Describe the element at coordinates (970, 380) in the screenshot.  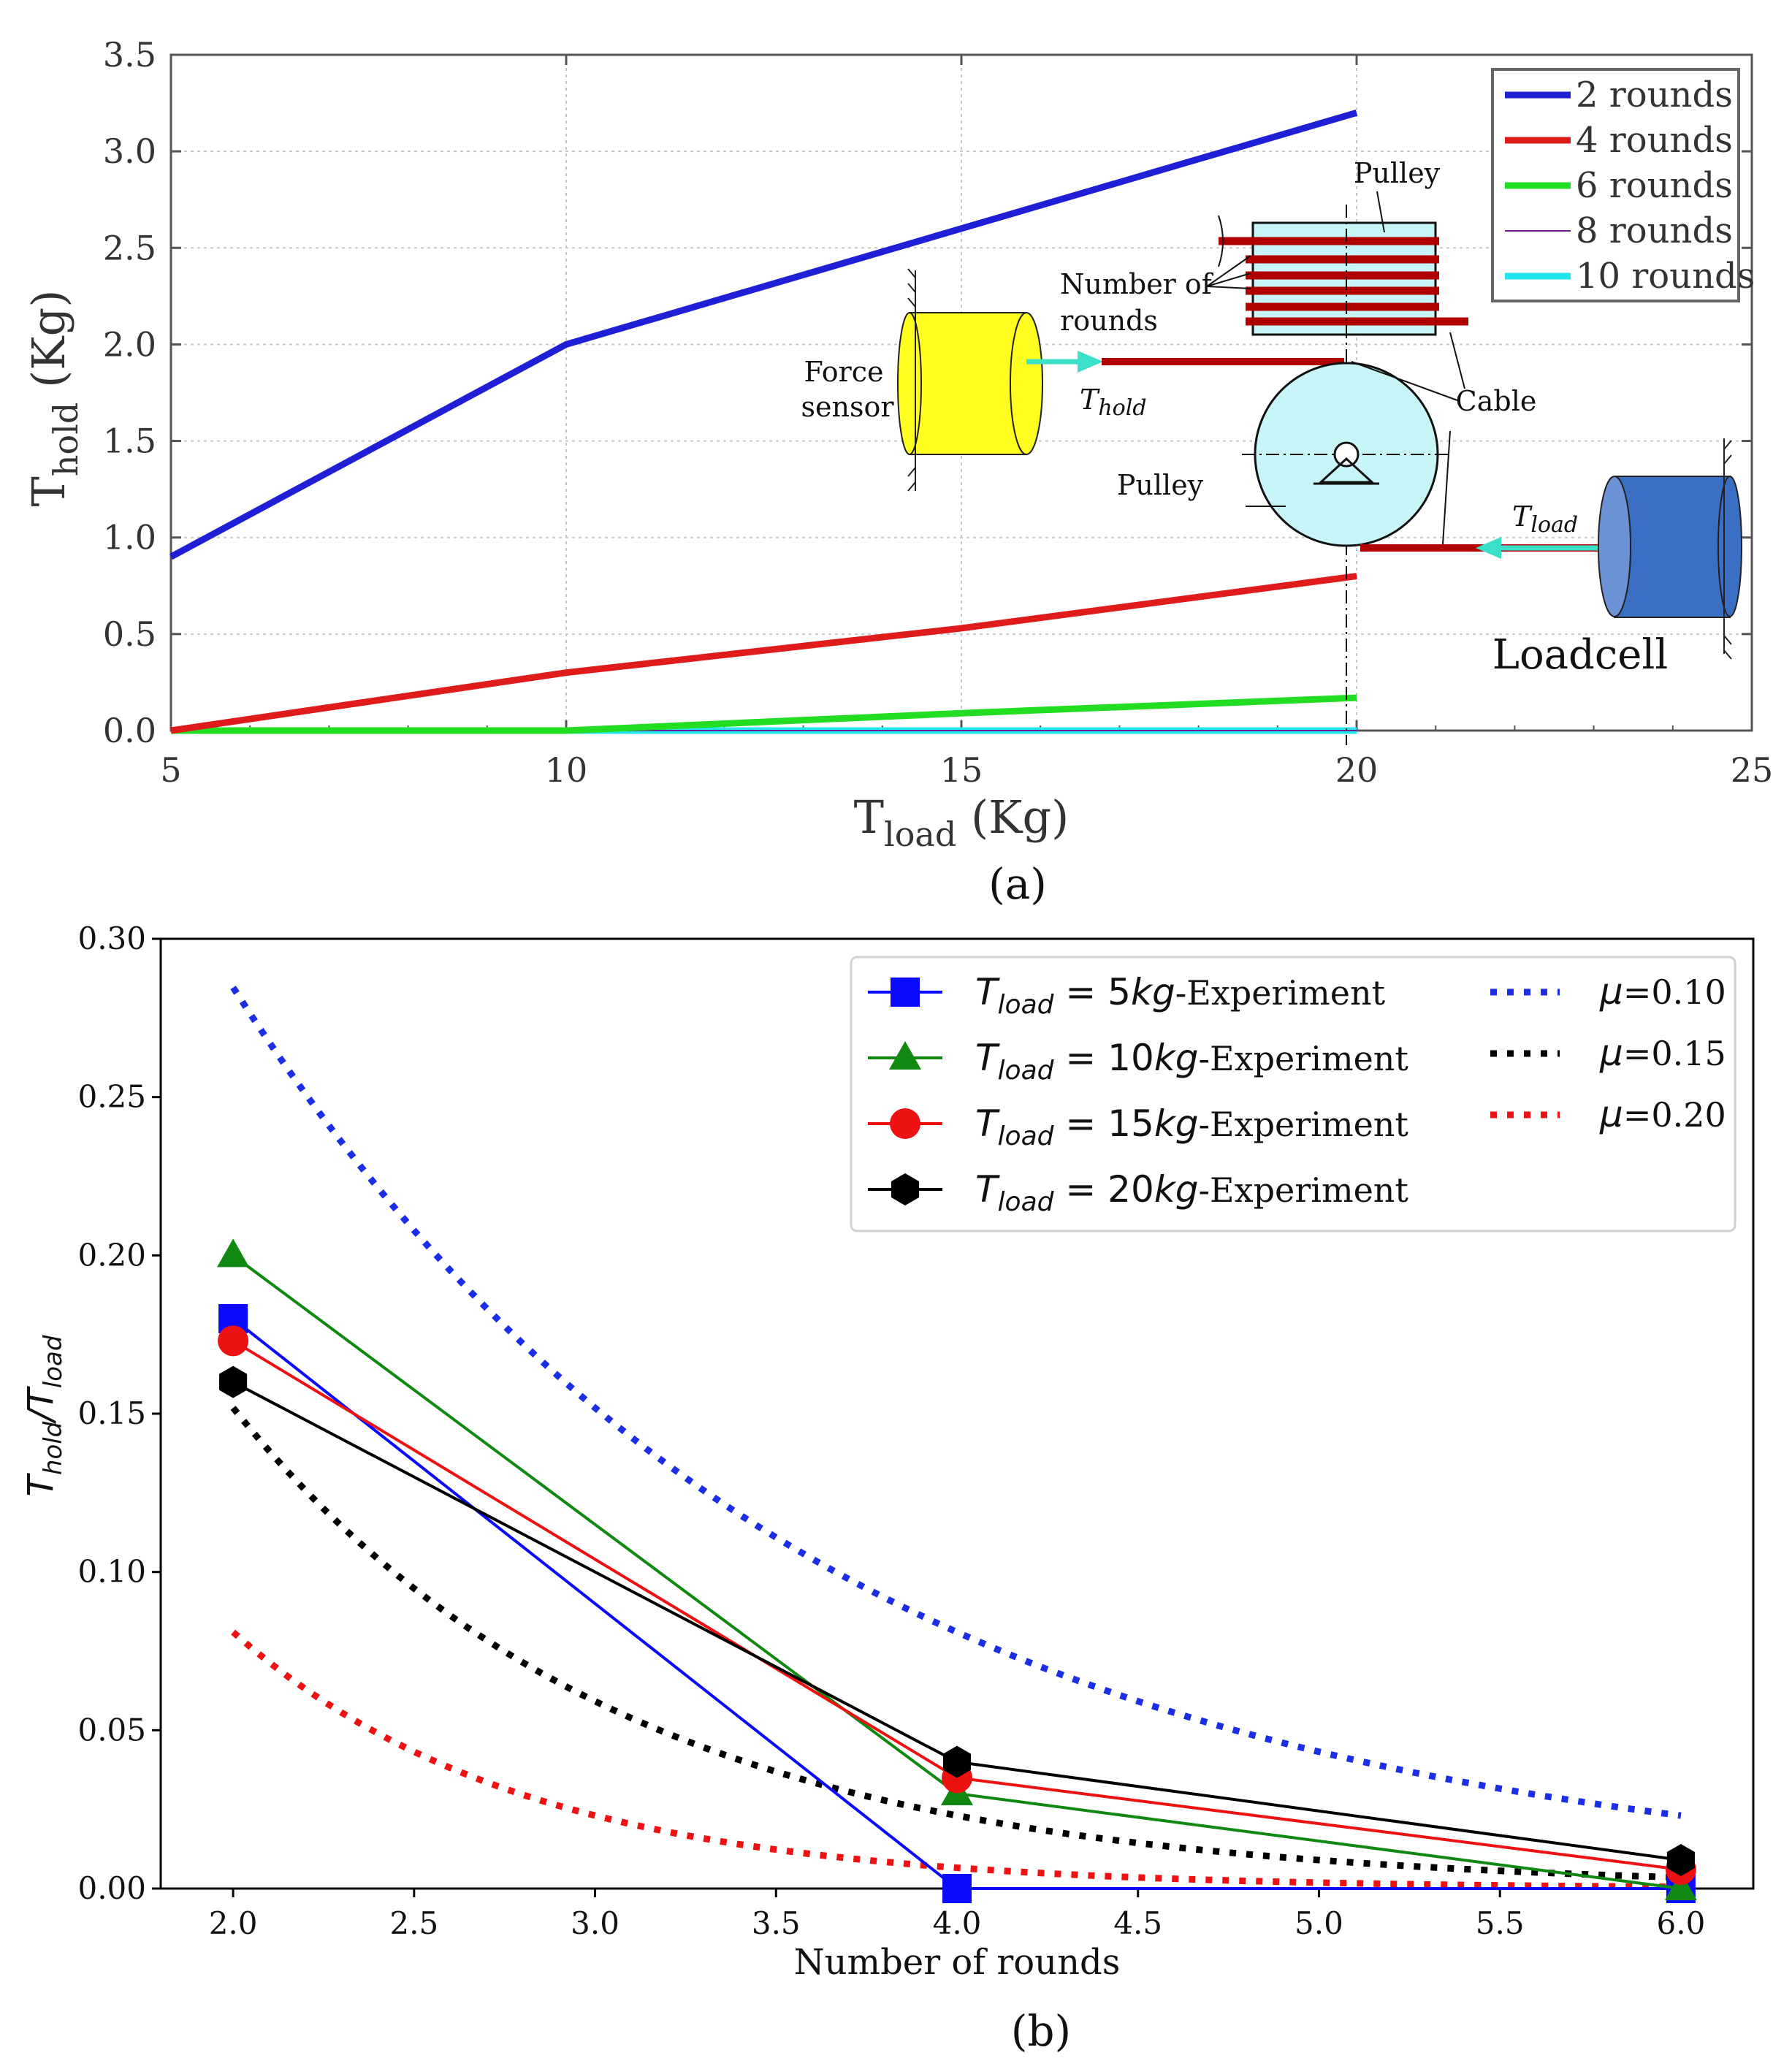
I see `force-sensor-icon` at that location.